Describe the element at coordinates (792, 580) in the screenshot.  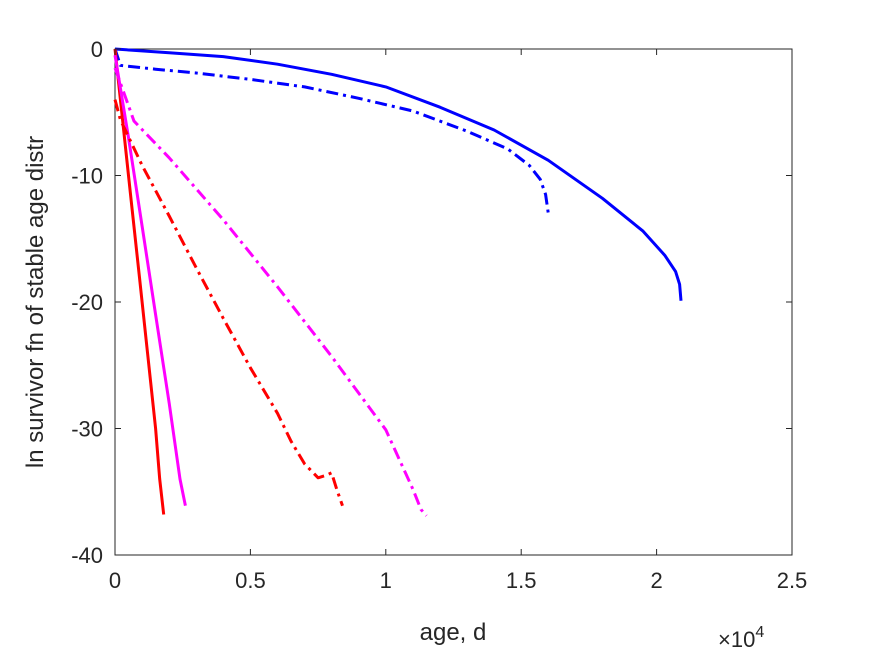
I see `x-tick-label: 2.5` at that location.